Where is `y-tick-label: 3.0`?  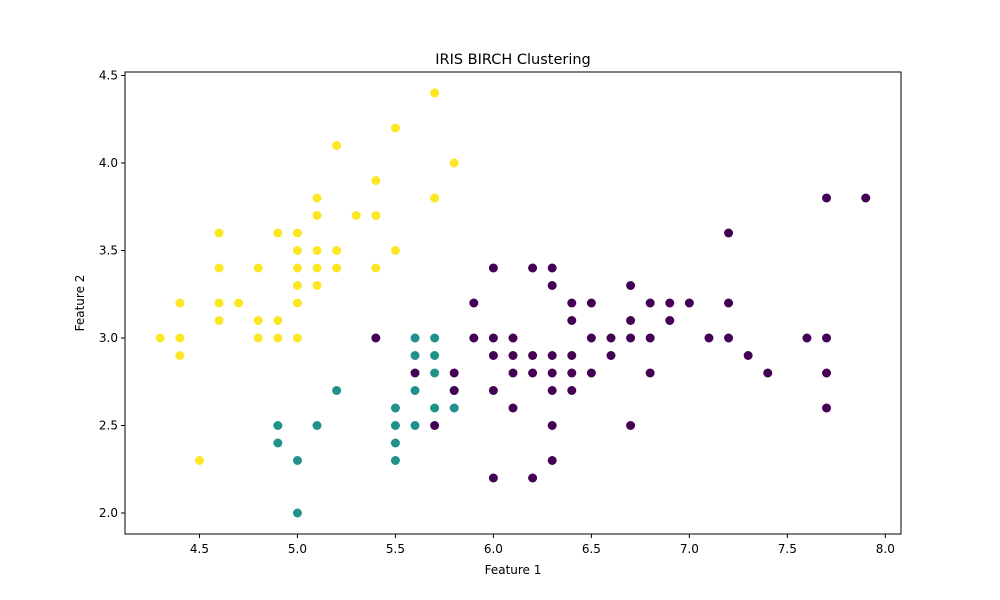
y-tick-label: 3.0 is located at coordinates (108, 338).